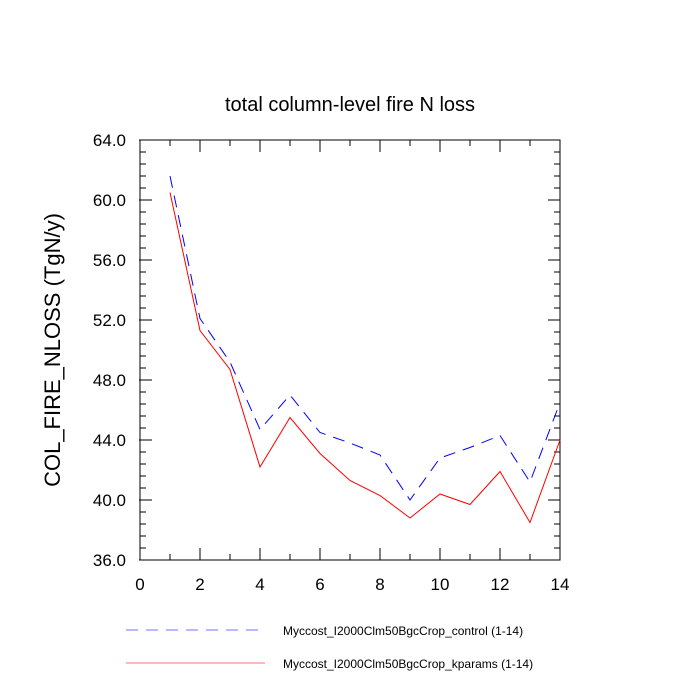 Image resolution: width=700 pixels, height=700 pixels. I want to click on y-tick-label: 64.0, so click(109, 140).